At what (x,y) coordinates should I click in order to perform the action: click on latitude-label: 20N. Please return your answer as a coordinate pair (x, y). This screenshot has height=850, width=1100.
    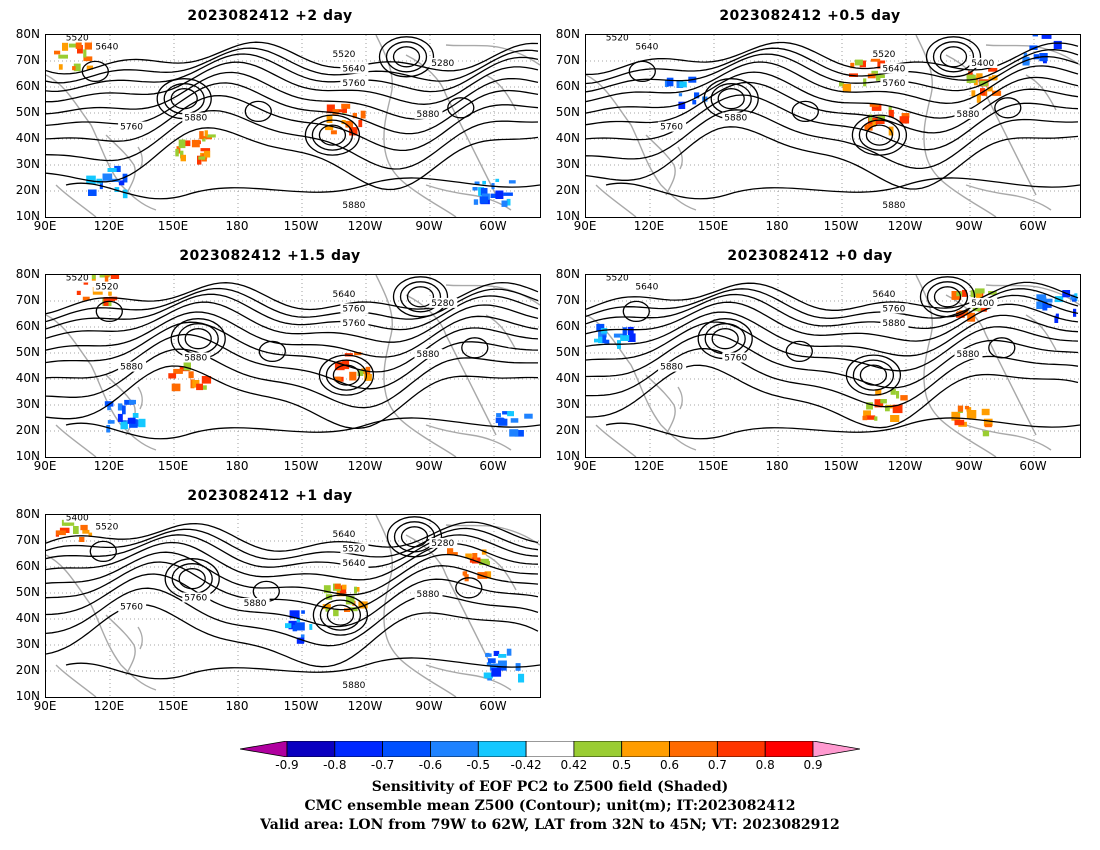
    Looking at the image, I should click on (567, 190).